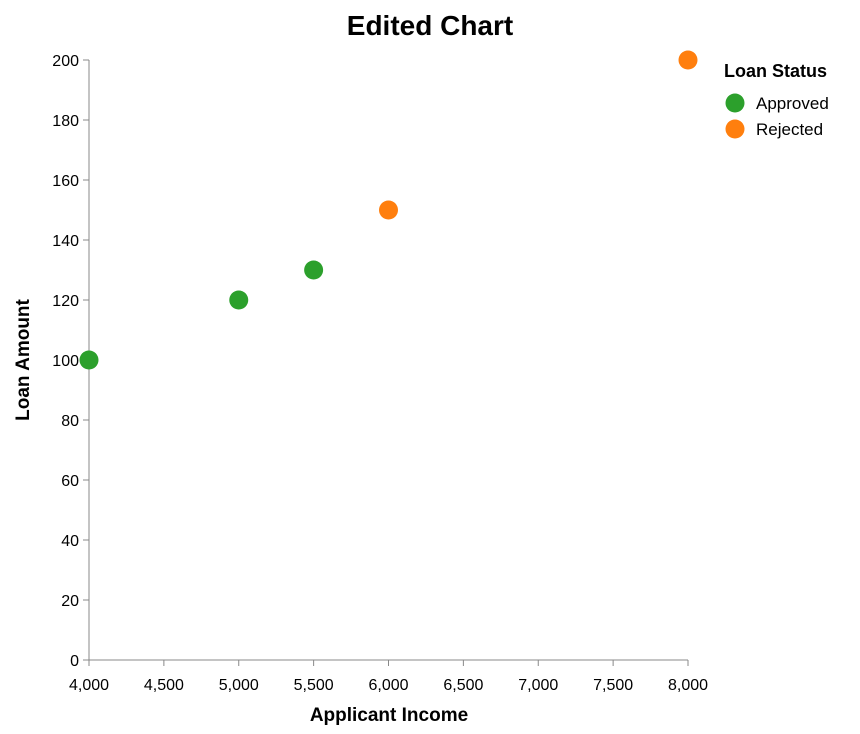 The image size is (860, 734). Describe the element at coordinates (775, 71) in the screenshot. I see `legend-title: Loan Status` at that location.